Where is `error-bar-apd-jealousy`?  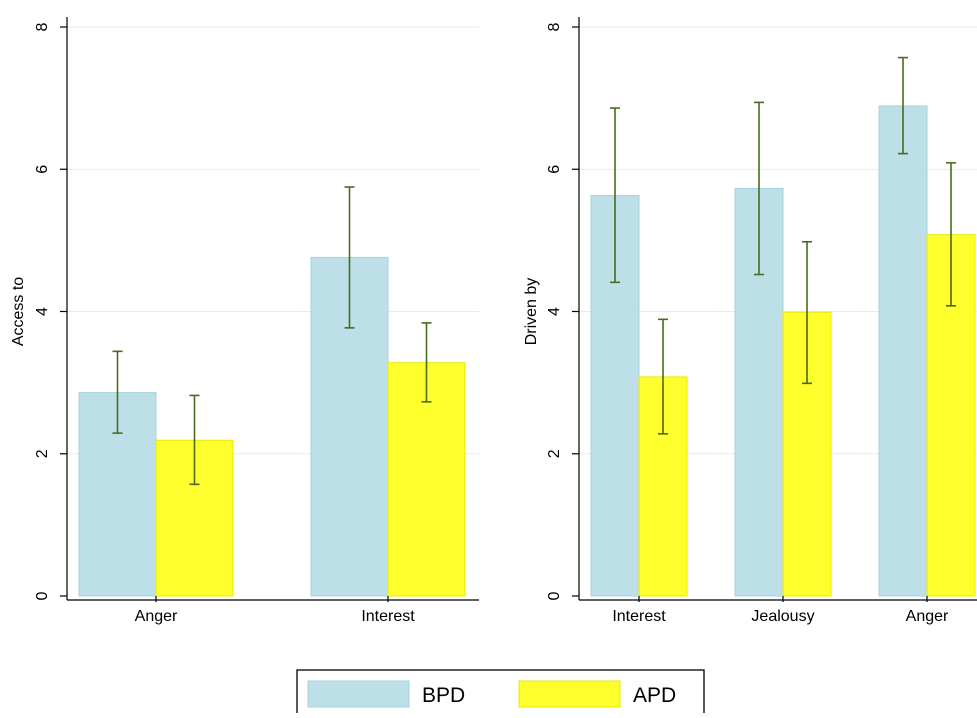
error-bar-apd-jealousy is located at coordinates (807, 312).